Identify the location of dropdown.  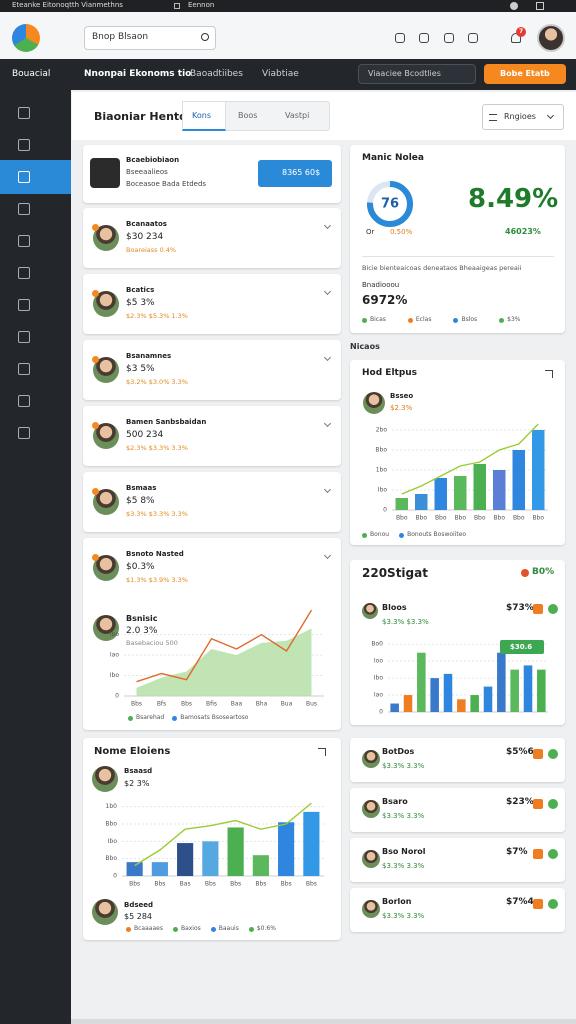
(523, 117).